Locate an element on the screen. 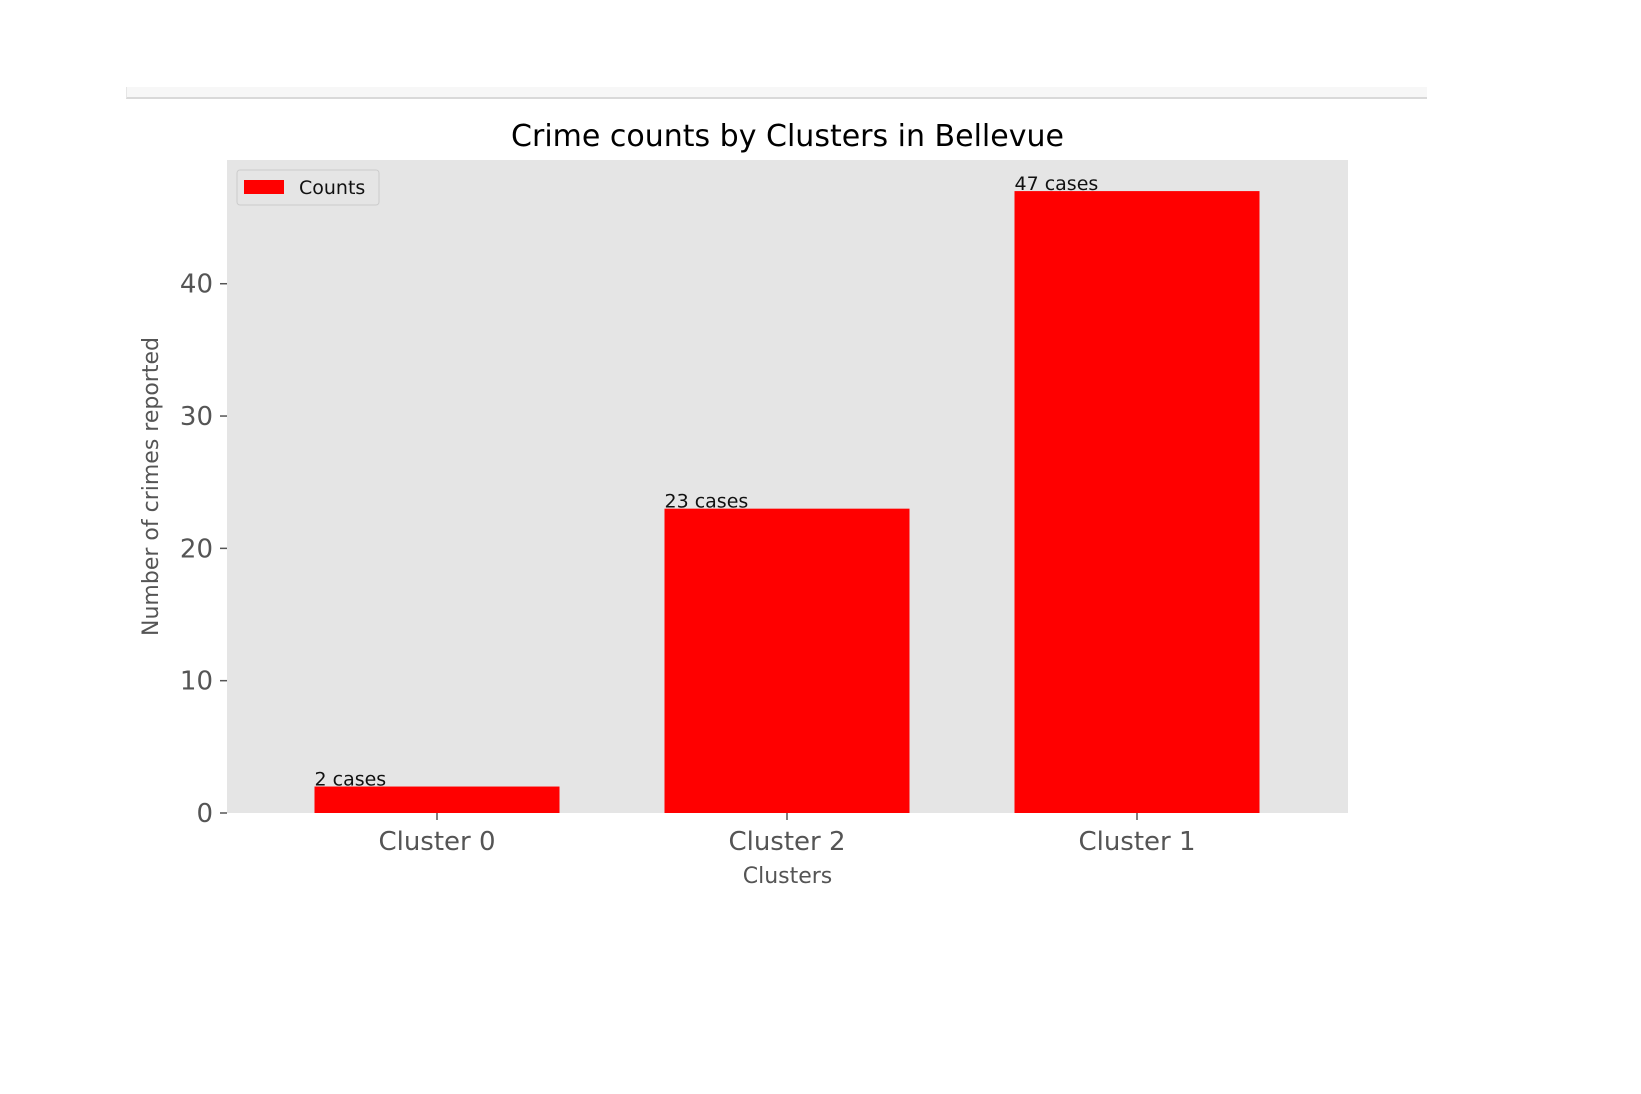  bar-data-label: 47 cases is located at coordinates (1057, 184).